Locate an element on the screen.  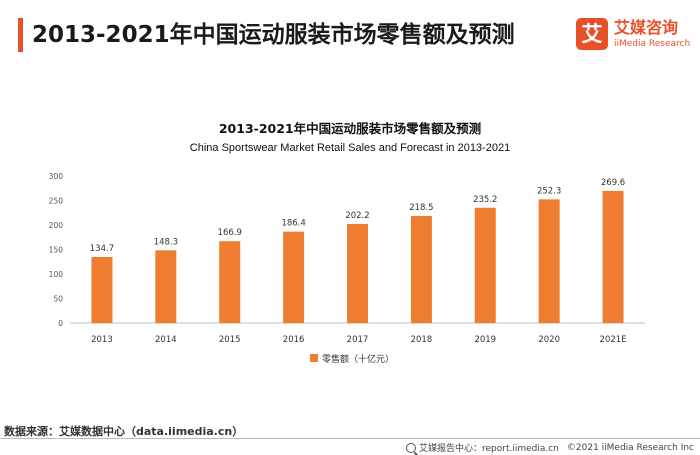
x-tick-label: 2015 is located at coordinates (230, 340).